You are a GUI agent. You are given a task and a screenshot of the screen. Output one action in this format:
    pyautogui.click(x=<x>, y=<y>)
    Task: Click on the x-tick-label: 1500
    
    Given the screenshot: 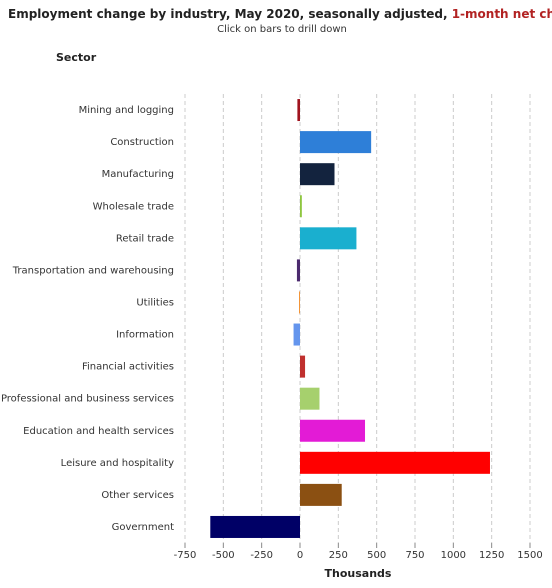 What is the action you would take?
    pyautogui.click(x=529, y=555)
    